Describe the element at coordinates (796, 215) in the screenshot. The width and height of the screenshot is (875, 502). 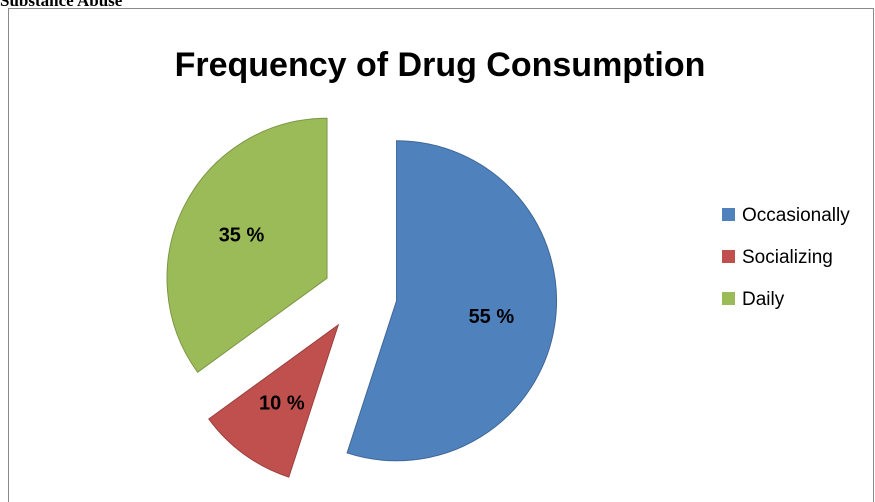
I see `legend-label-occasionally: Occasionally` at that location.